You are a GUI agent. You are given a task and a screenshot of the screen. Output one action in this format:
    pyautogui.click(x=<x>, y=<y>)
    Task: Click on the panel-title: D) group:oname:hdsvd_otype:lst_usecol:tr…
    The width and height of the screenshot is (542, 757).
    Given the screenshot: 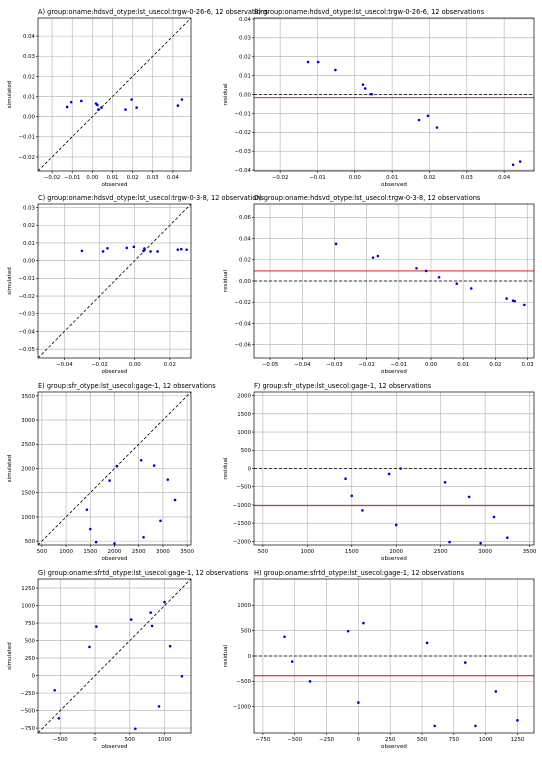 What is the action you would take?
    pyautogui.click(x=367, y=198)
    